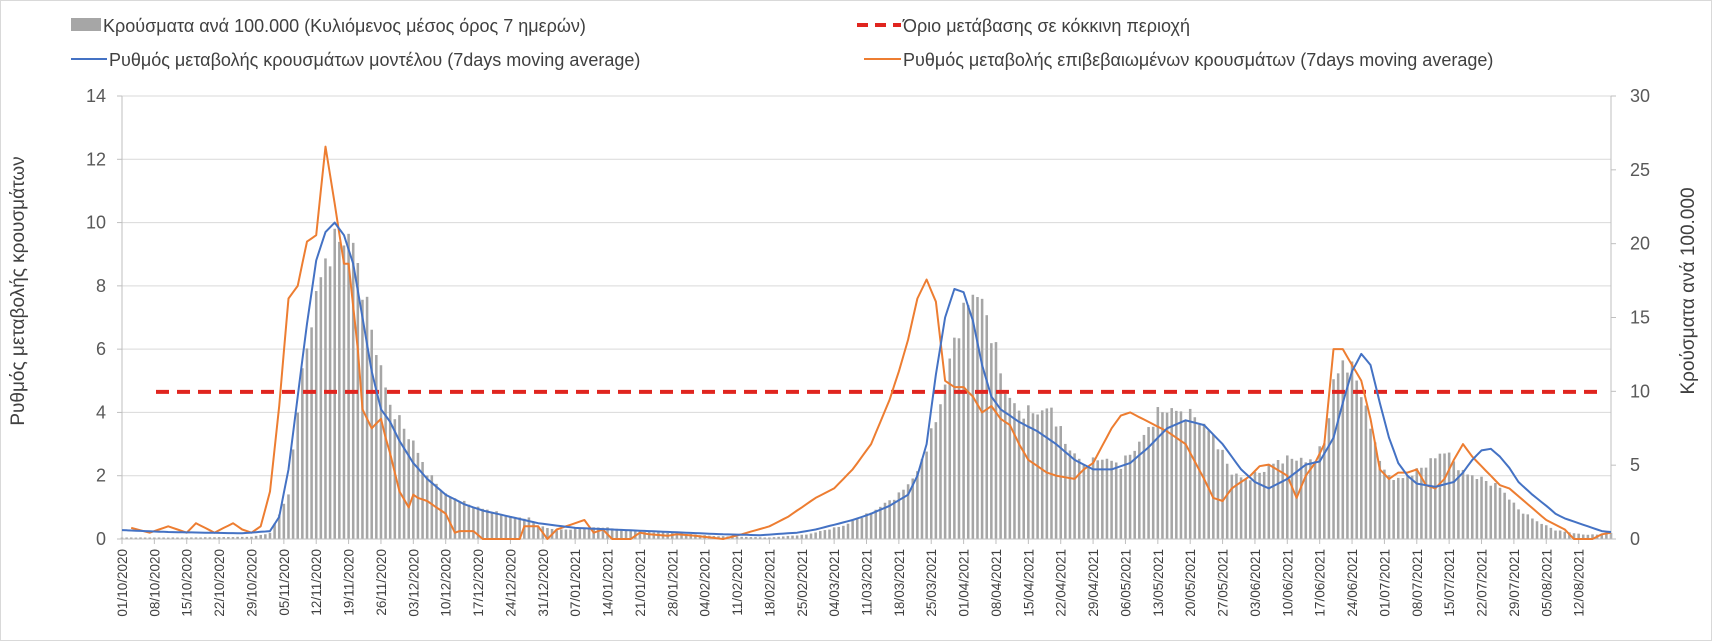  What do you see at coordinates (1223, 583) in the screenshot?
I see `x-tick-label: 27/05/2021` at bounding box center [1223, 583].